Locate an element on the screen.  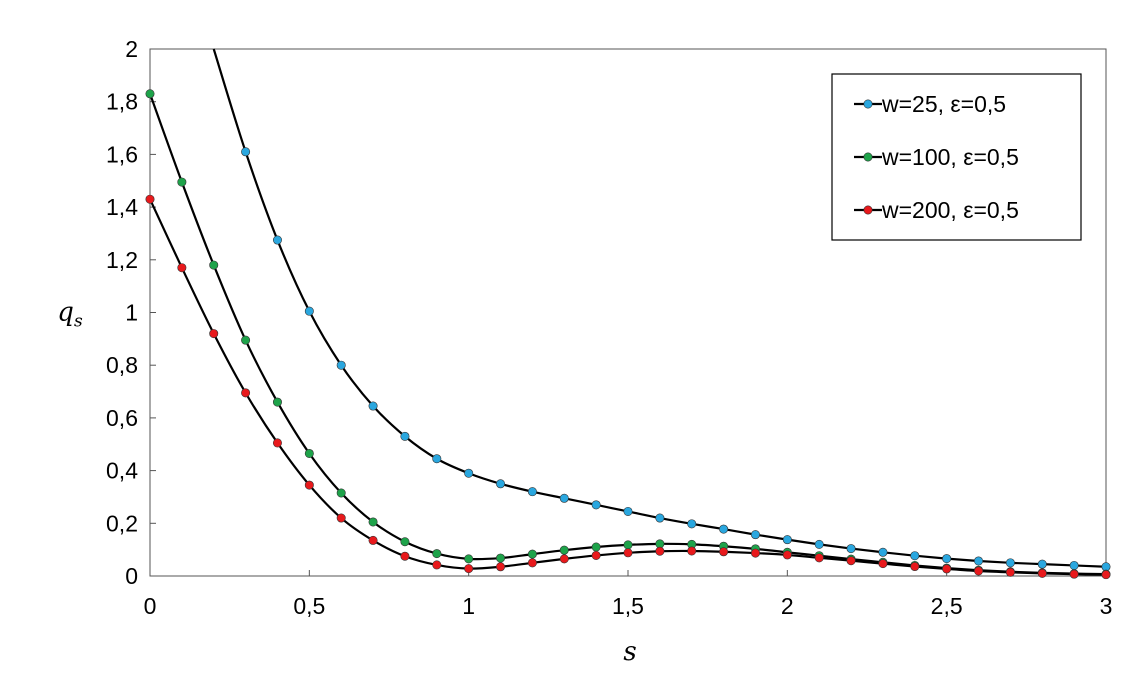
y-tick-label: 0,2 is located at coordinates (122, 523).